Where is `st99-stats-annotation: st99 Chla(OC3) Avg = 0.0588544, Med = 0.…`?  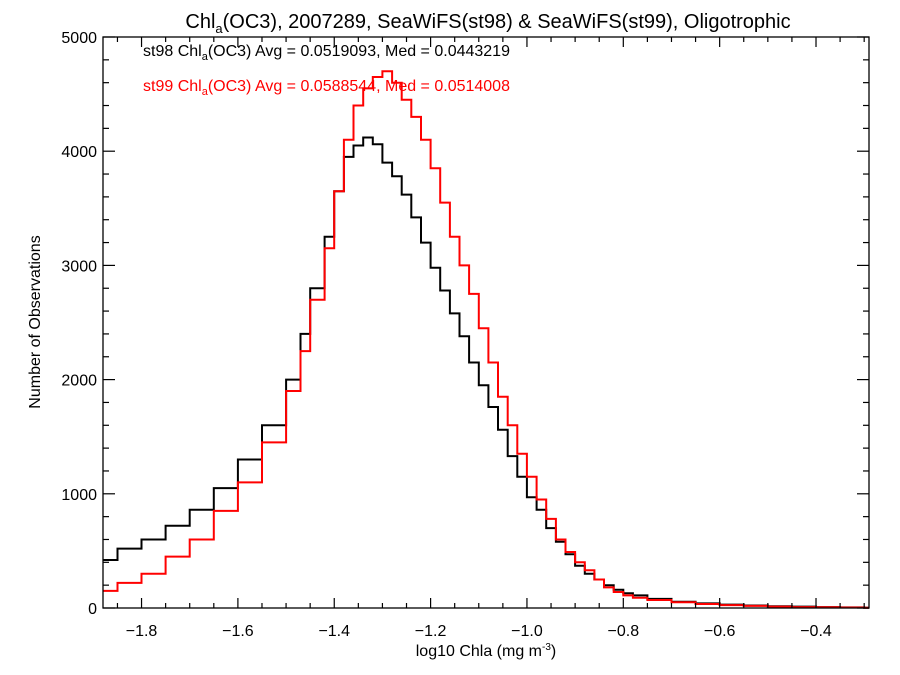
st99-stats-annotation: st99 Chla(OC3) Avg = 0.0588544, Med = 0.… is located at coordinates (326, 88).